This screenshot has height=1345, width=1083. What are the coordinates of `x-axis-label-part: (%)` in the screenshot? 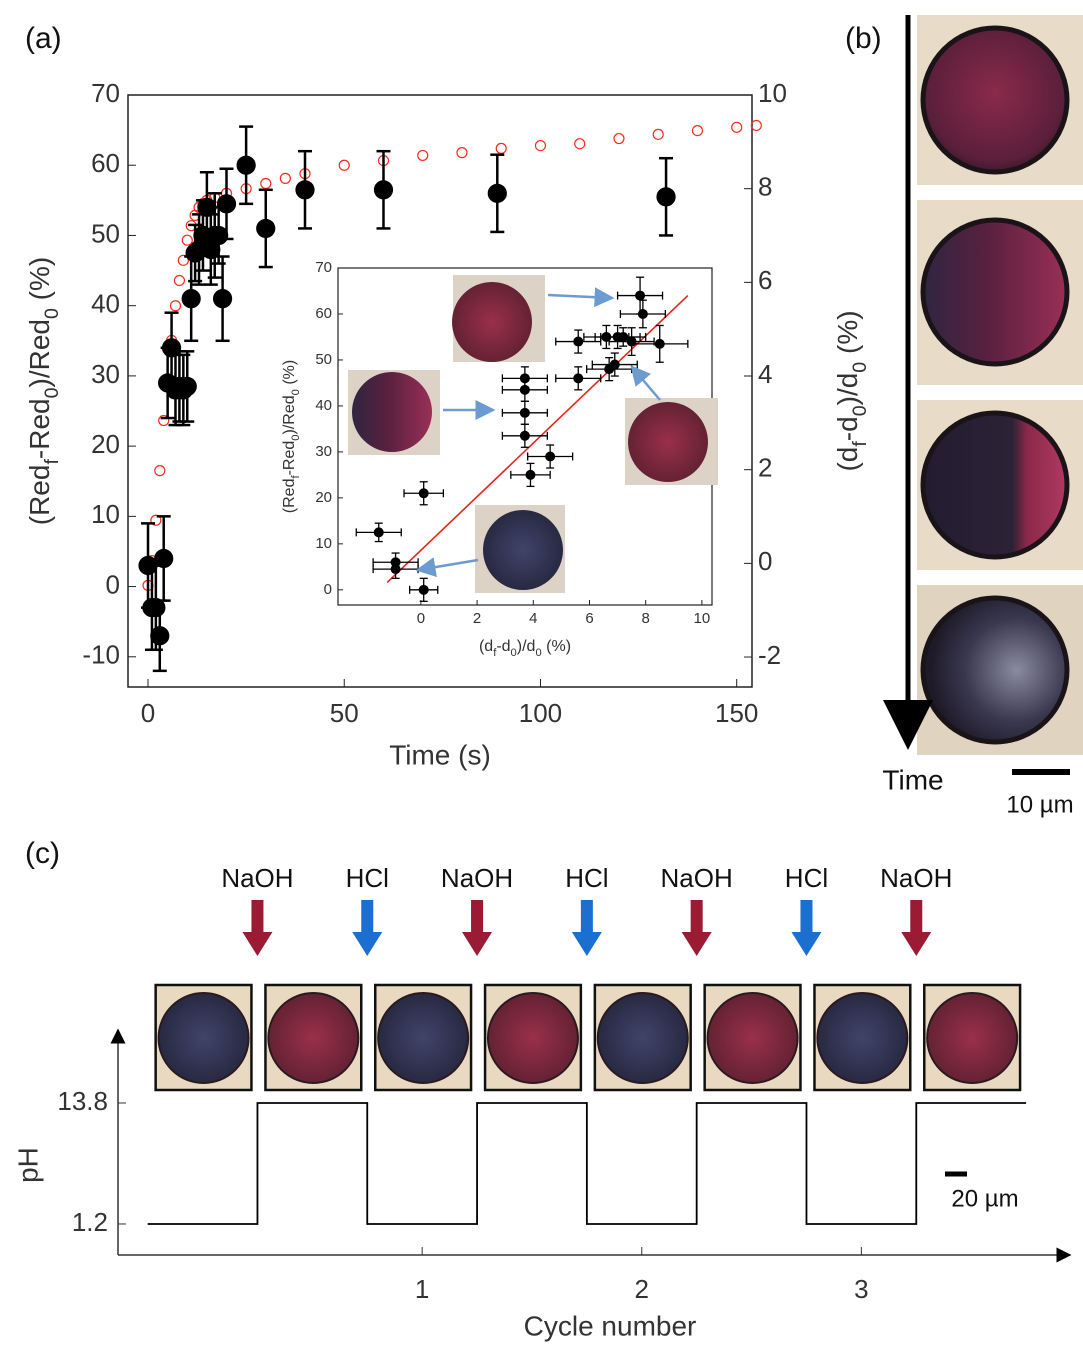 It's located at (556, 646).